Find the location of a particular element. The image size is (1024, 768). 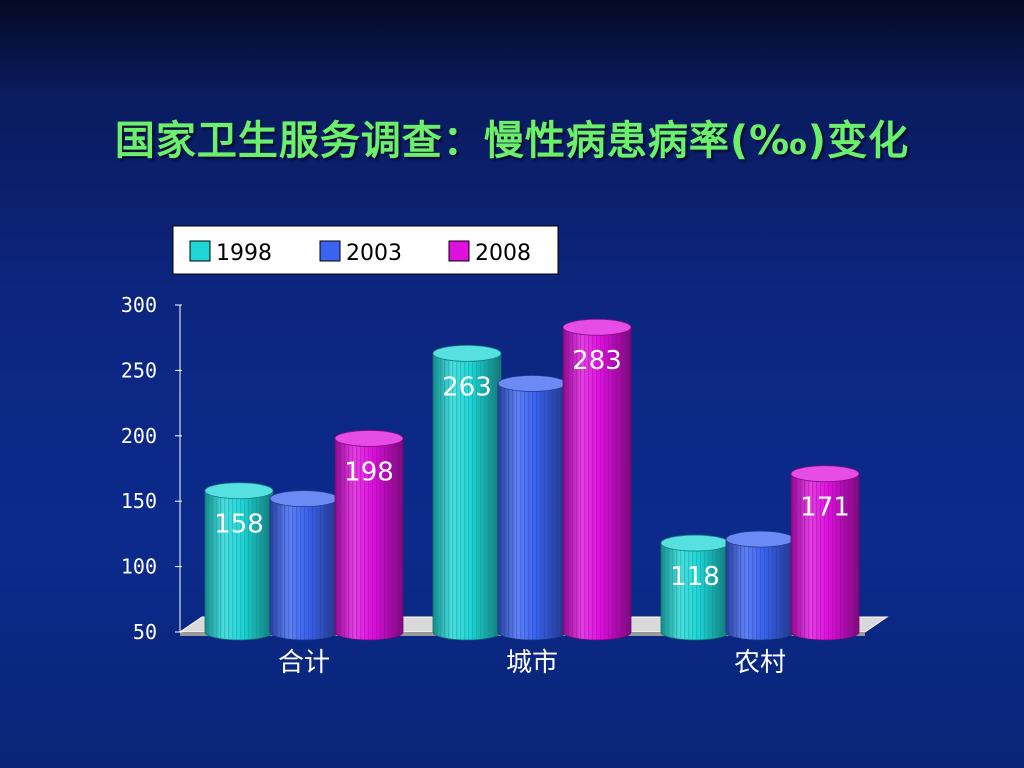

slide-title: 国家卫生服务调查：慢性病患病率(‰)变化 is located at coordinates (512, 141).